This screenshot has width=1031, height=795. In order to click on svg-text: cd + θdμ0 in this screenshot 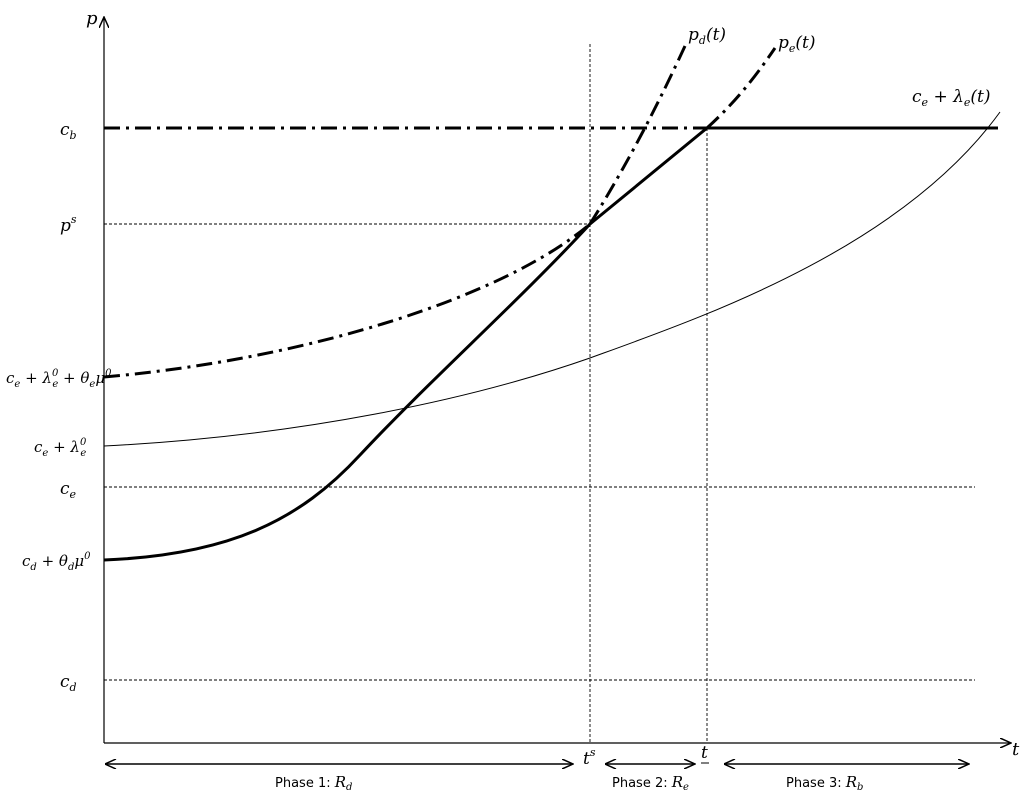, I will do `click(56, 562)`.